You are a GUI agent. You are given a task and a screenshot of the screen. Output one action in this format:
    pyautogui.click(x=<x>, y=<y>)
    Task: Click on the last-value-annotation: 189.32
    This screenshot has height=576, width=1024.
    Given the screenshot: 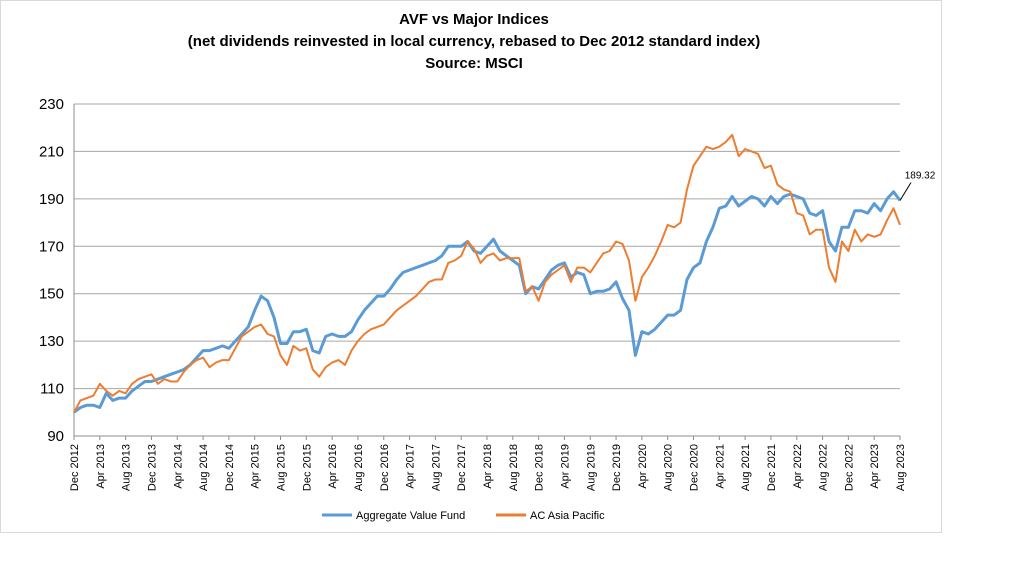 What is the action you would take?
    pyautogui.click(x=917, y=185)
    